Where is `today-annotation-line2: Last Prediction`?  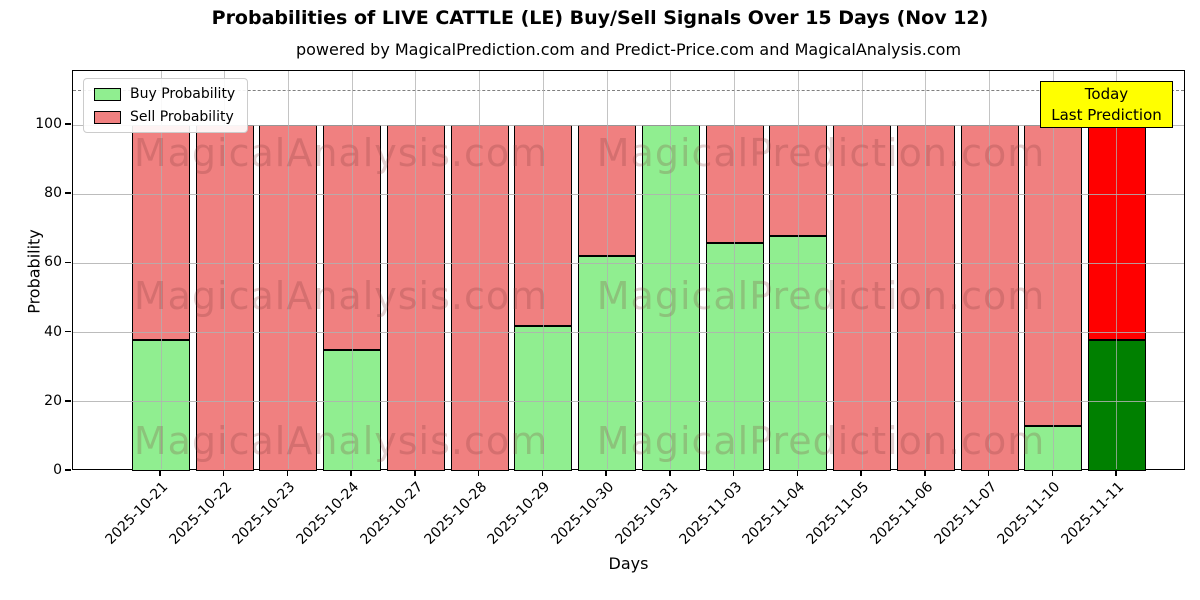 today-annotation-line2: Last Prediction is located at coordinates (1106, 114).